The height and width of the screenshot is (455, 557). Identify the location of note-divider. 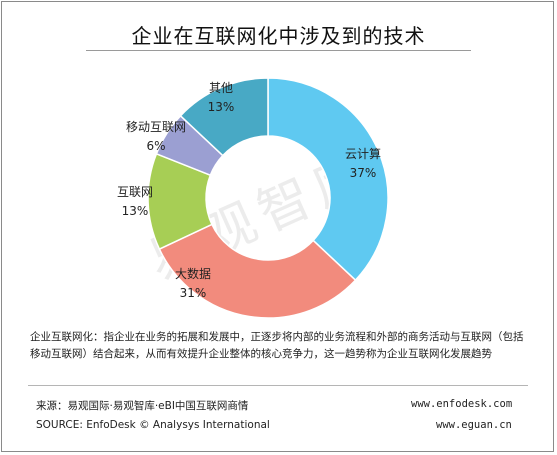
(278, 385).